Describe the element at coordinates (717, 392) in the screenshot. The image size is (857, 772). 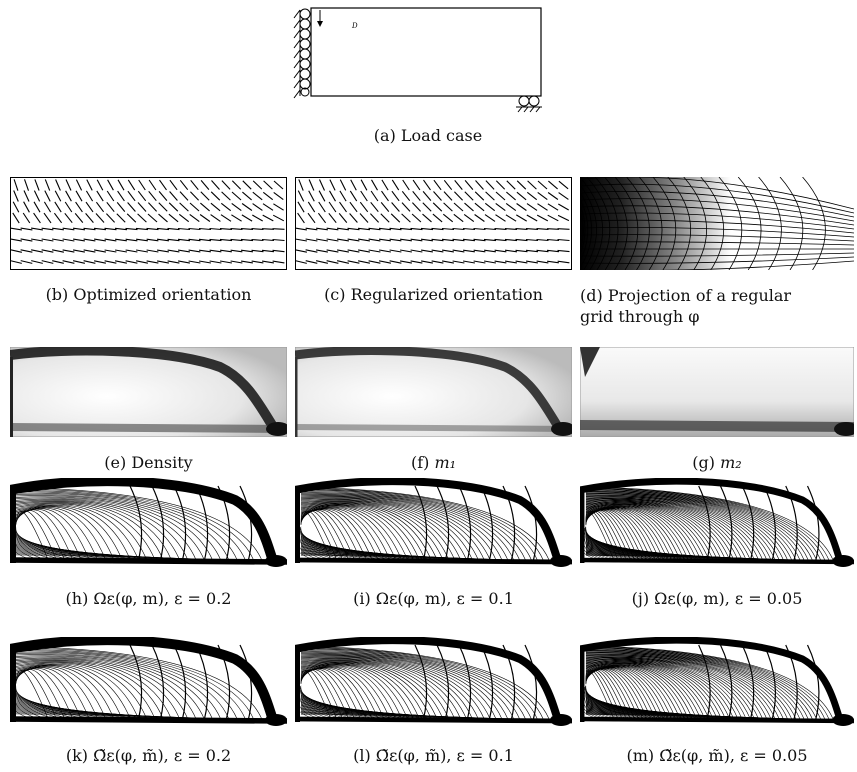
I see `panel-g-m2` at that location.